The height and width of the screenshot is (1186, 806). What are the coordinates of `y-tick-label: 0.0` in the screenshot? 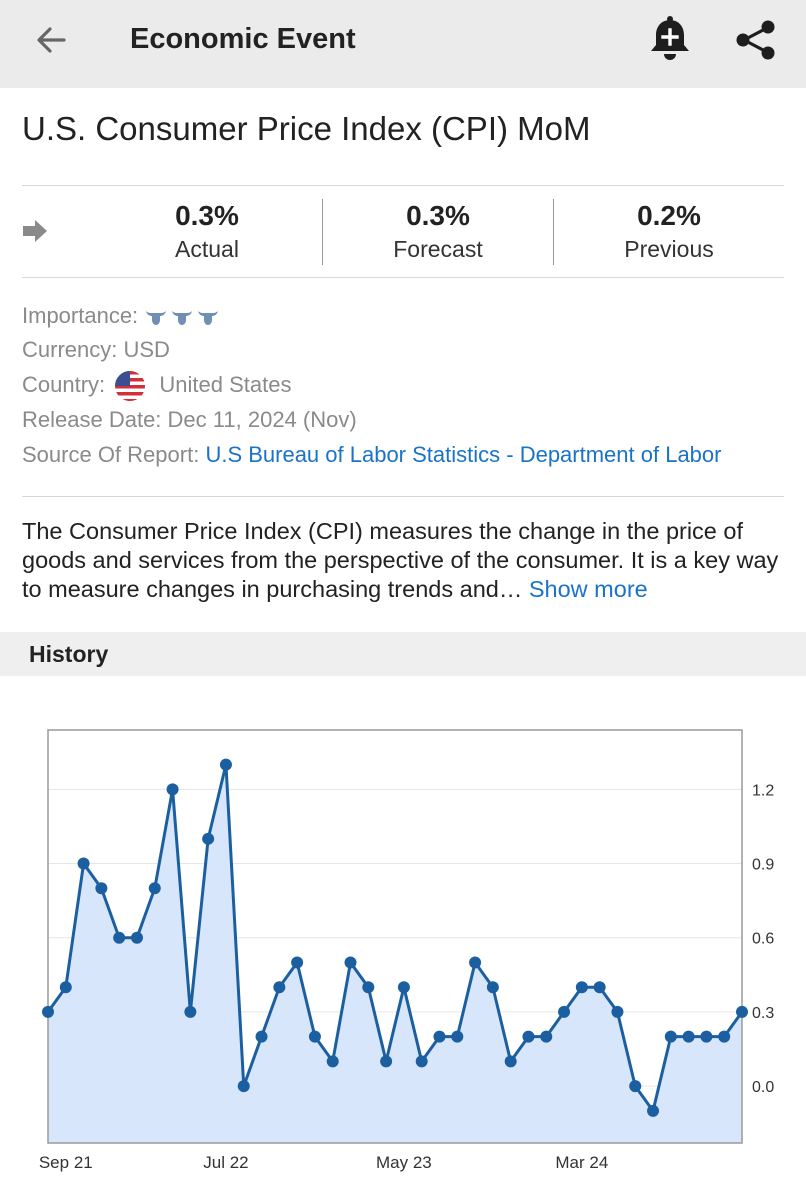 It's located at (763, 1087).